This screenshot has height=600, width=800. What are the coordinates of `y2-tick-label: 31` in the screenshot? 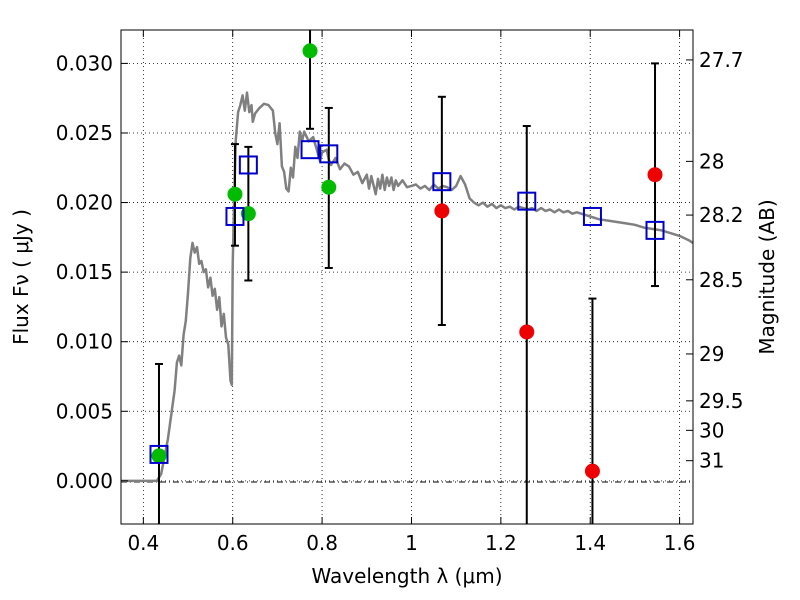 It's located at (711, 461).